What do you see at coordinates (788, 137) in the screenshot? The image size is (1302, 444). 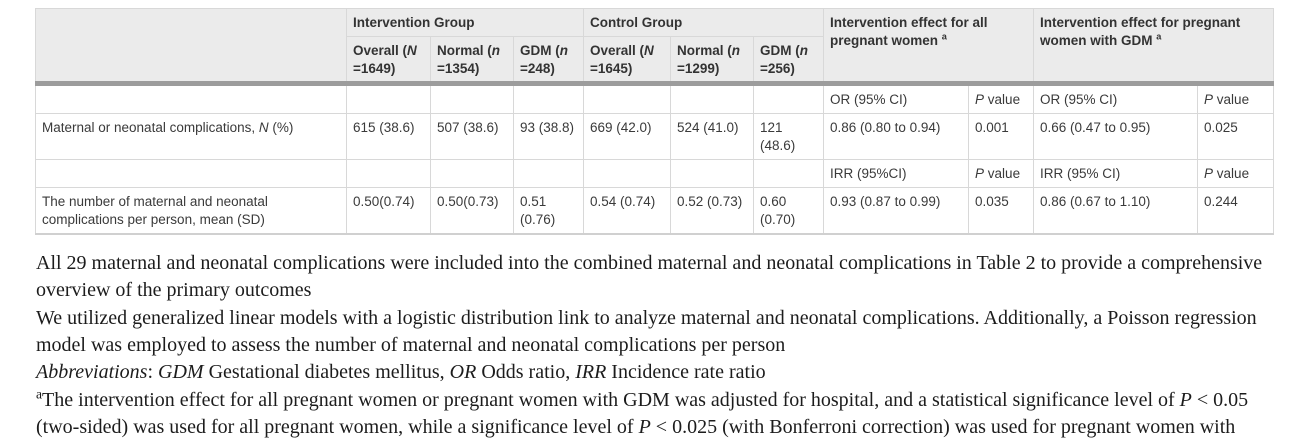 I see `table-cell: 121 (48.6)` at bounding box center [788, 137].